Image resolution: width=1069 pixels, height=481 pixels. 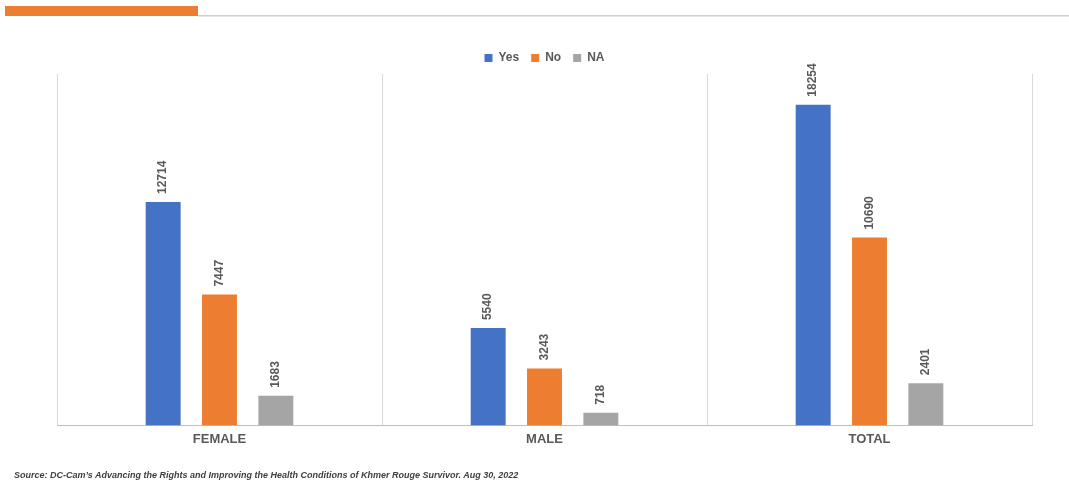 What do you see at coordinates (600, 394) in the screenshot?
I see `data-label: 718` at bounding box center [600, 394].